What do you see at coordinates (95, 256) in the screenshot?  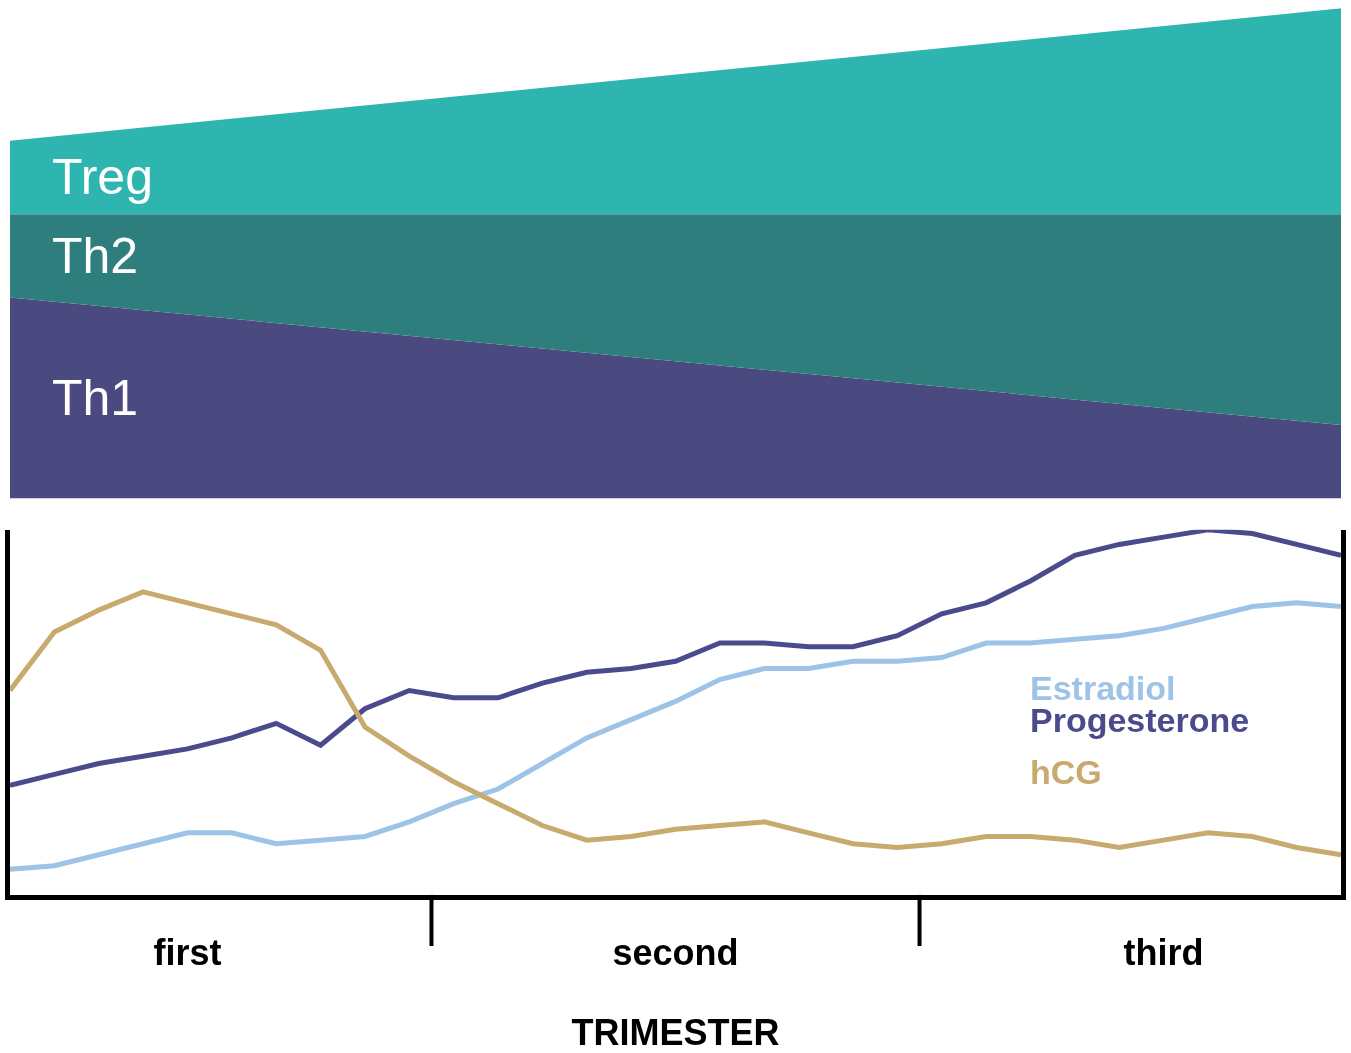 I see `series-label: Th2` at bounding box center [95, 256].